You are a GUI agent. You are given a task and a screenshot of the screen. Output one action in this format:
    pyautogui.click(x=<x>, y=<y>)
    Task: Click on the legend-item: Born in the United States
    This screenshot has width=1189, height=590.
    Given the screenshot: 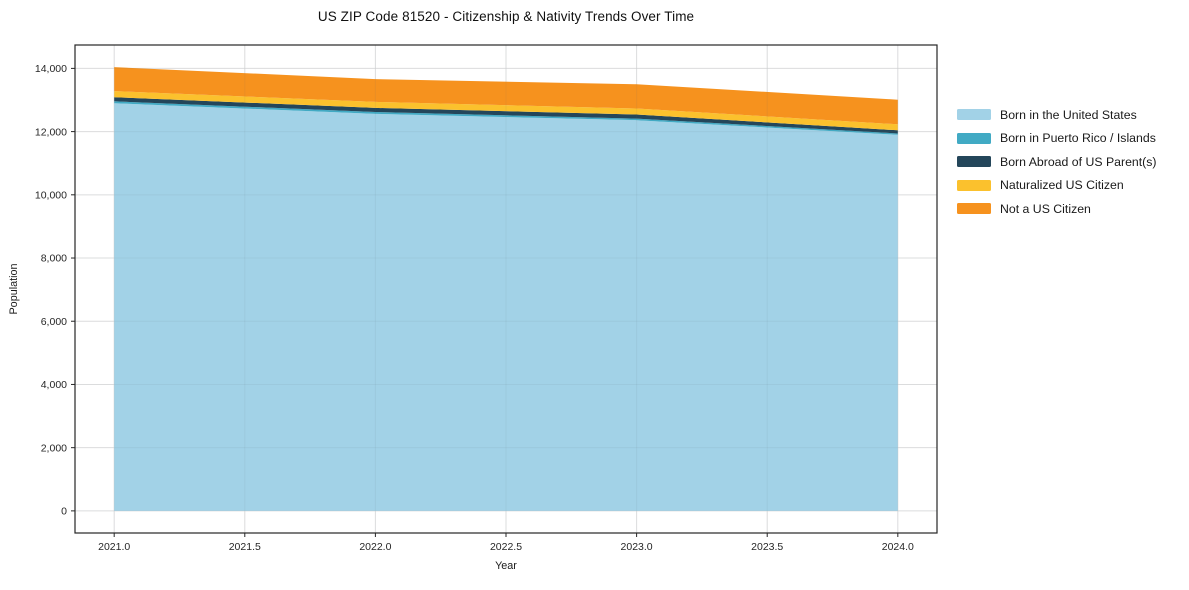 What is the action you would take?
    pyautogui.click(x=1057, y=115)
    